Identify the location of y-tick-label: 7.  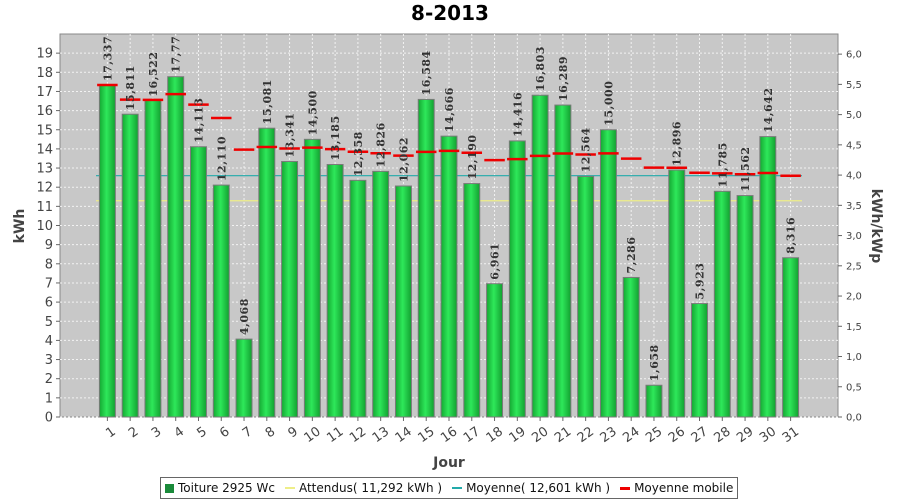
(49, 283).